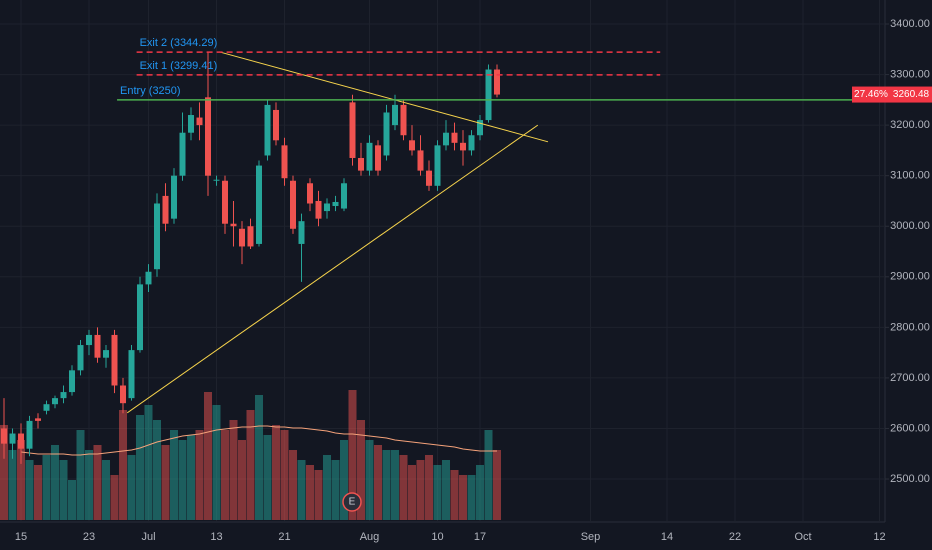 The width and height of the screenshot is (932, 550). What do you see at coordinates (179, 43) in the screenshot?
I see `level-label: Exit 2 (3344.29)` at bounding box center [179, 43].